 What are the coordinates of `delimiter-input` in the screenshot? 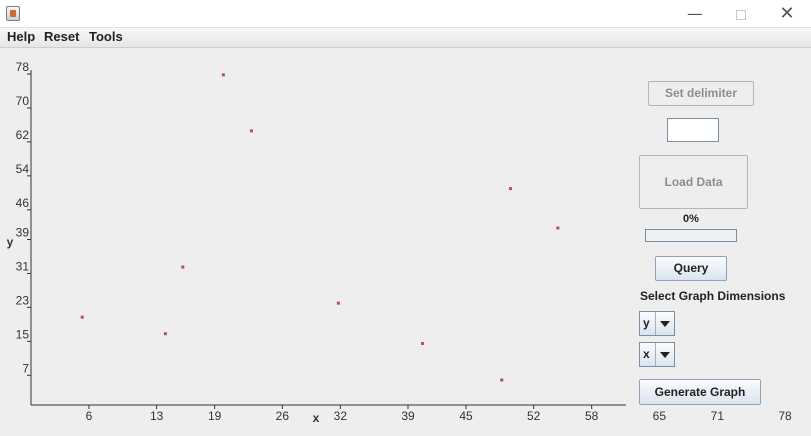 It's located at (693, 130).